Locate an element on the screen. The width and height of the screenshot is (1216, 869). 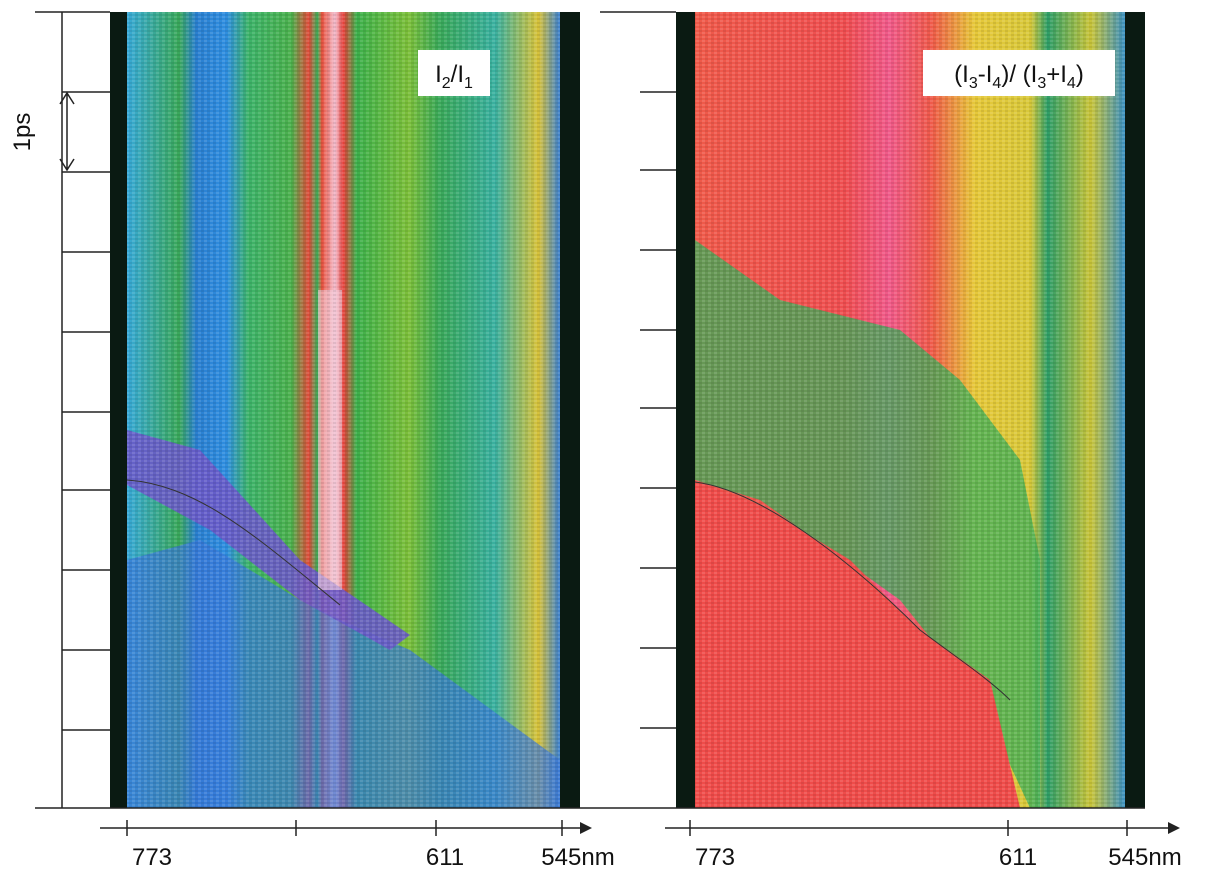
label-part: )/ (I is located at coordinates (1019, 74).